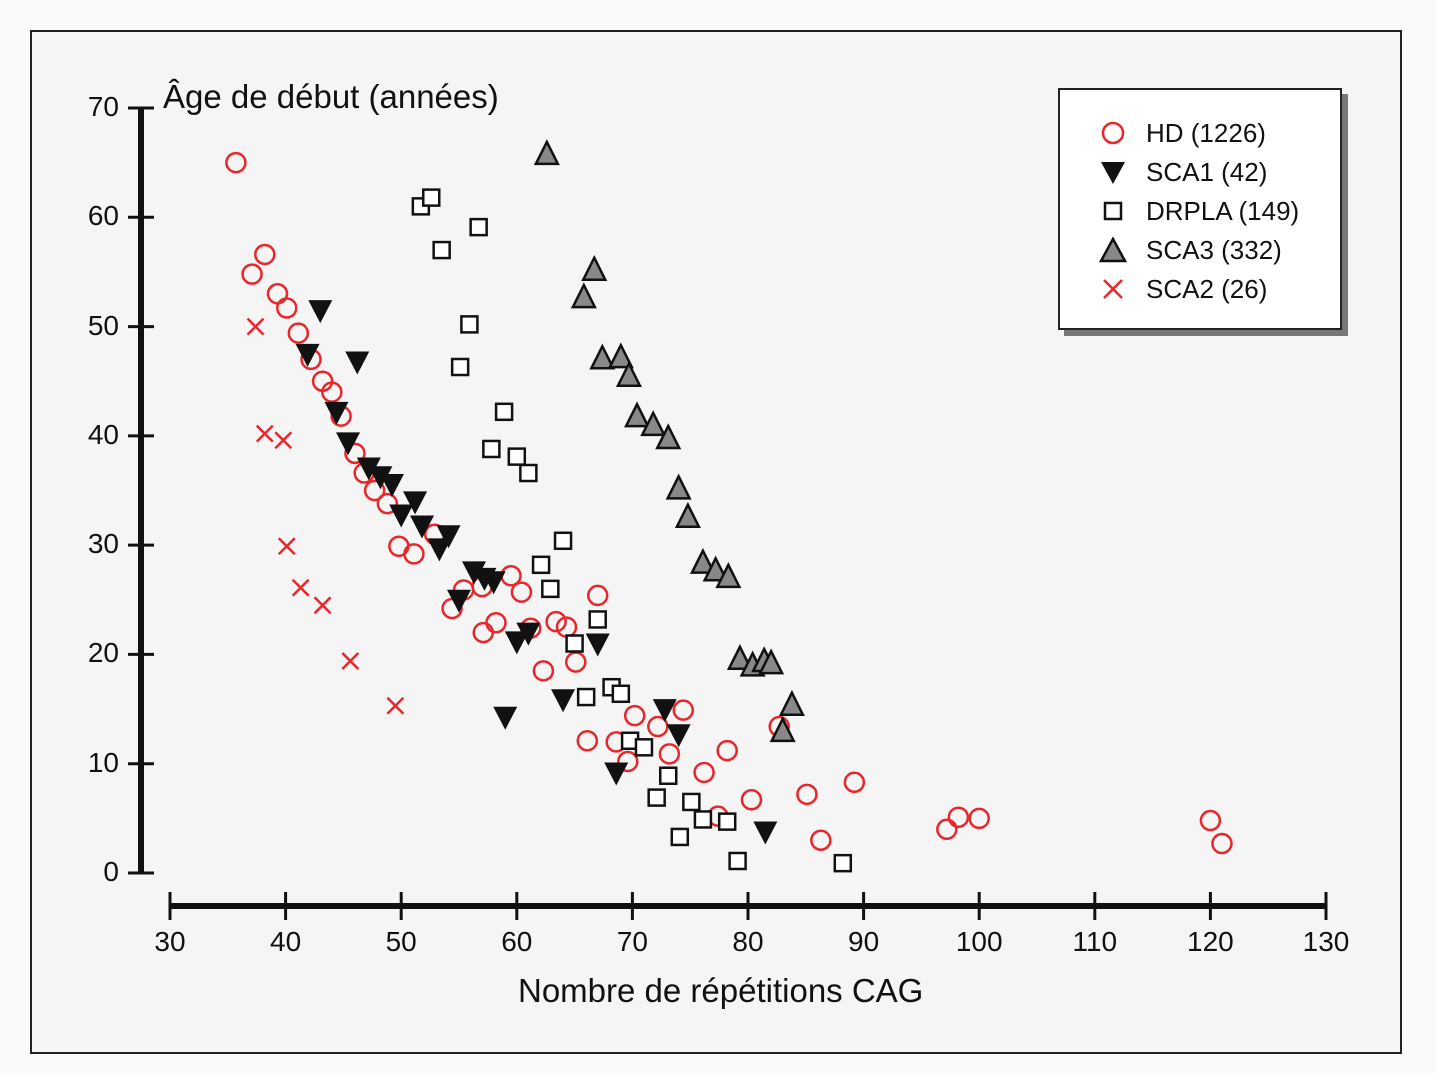 This screenshot has height=1073, width=1436. What do you see at coordinates (748, 941) in the screenshot?
I see `x-tick-label: 80` at bounding box center [748, 941].